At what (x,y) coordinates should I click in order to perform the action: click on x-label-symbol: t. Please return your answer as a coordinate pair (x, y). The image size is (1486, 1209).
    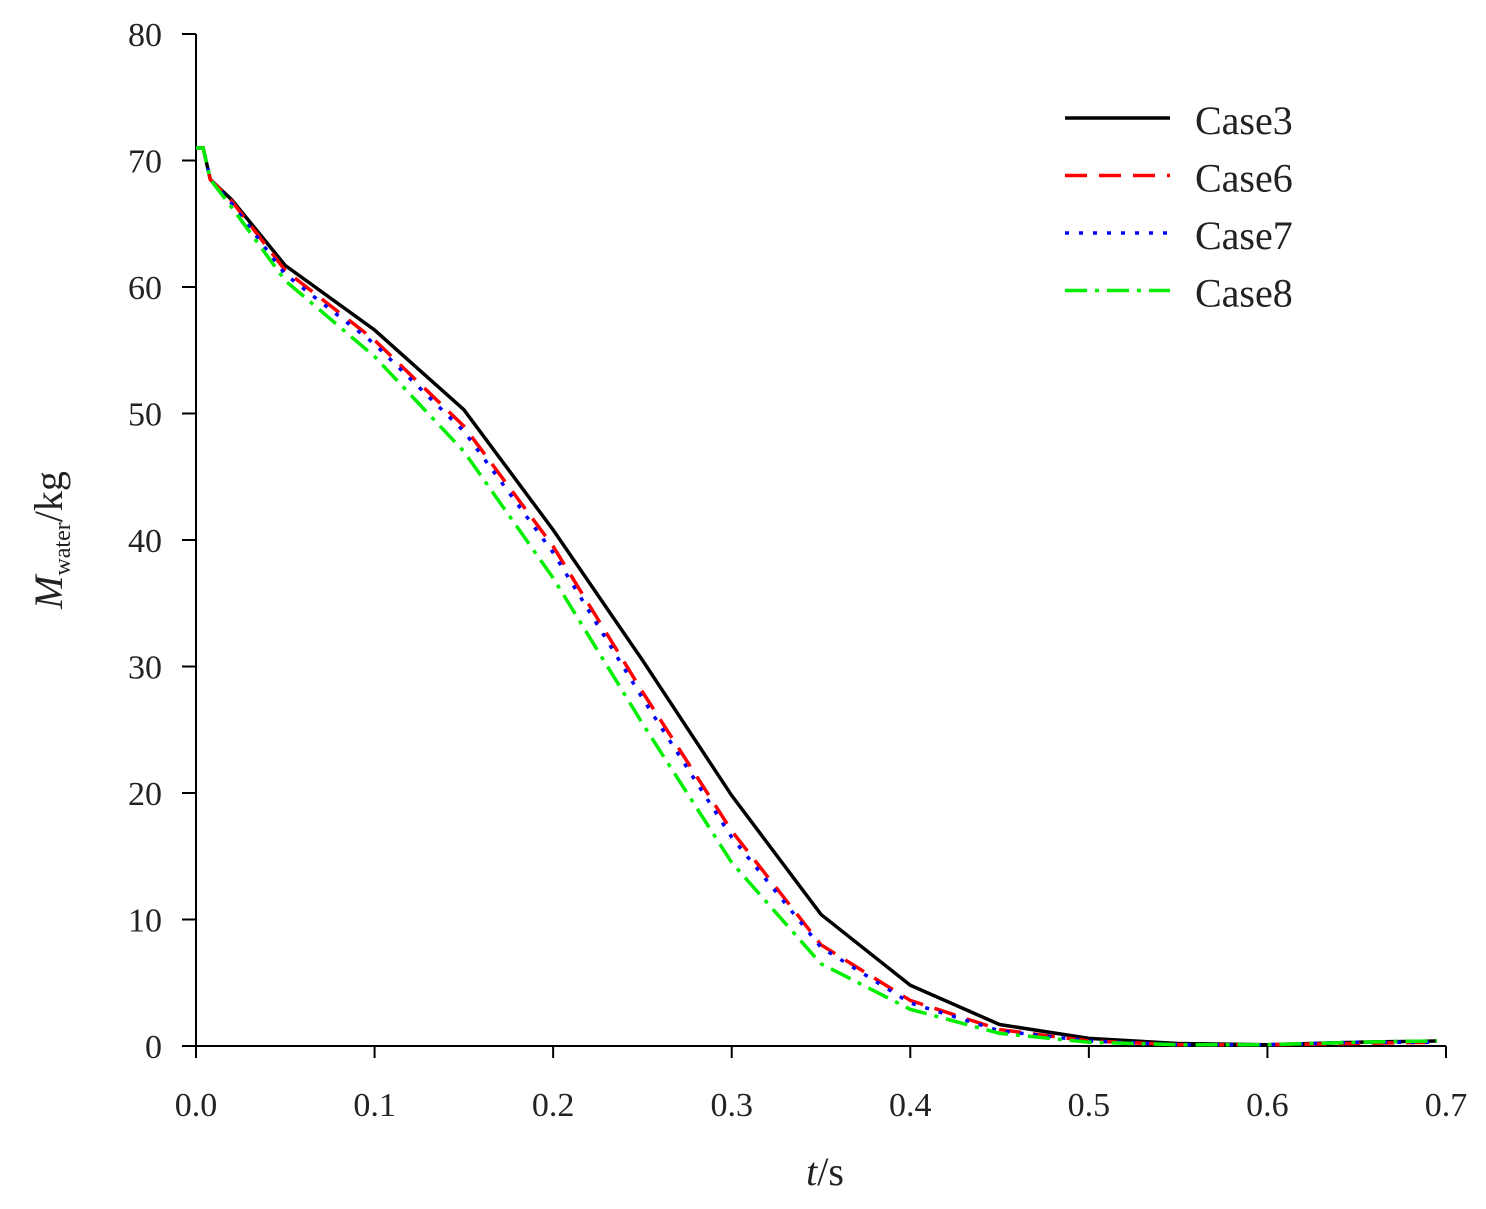
    Looking at the image, I should click on (812, 1171).